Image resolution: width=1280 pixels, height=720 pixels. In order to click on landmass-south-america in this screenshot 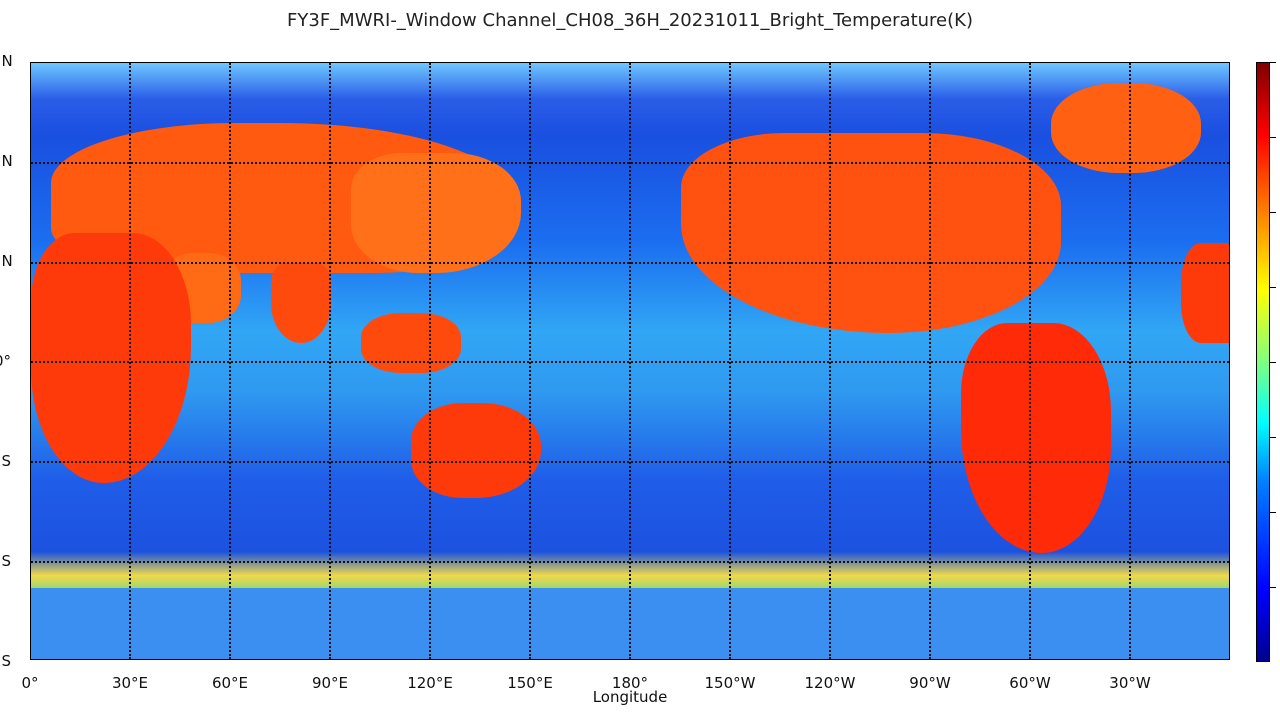, I will do `click(1036, 438)`.